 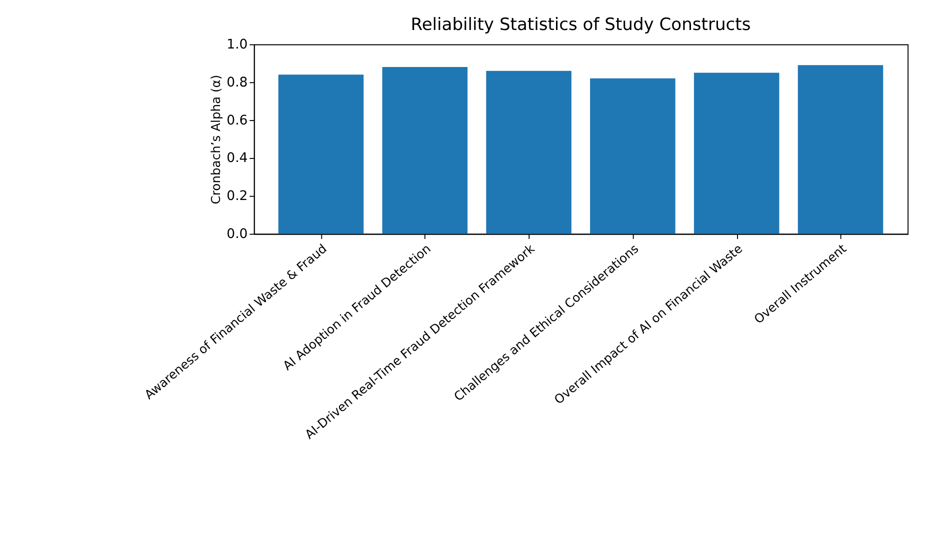 I want to click on y-tick-label: 0.6, so click(x=237, y=120).